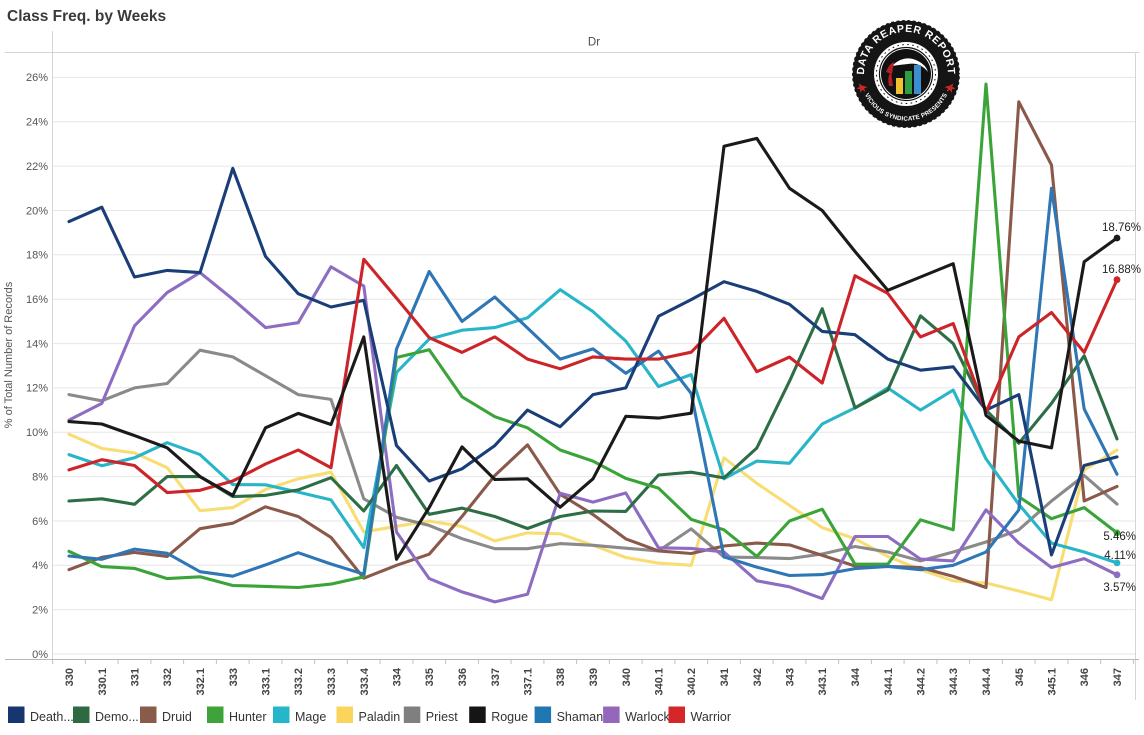  I want to click on svg-text: % of Total Number of Records, so click(9, 354).